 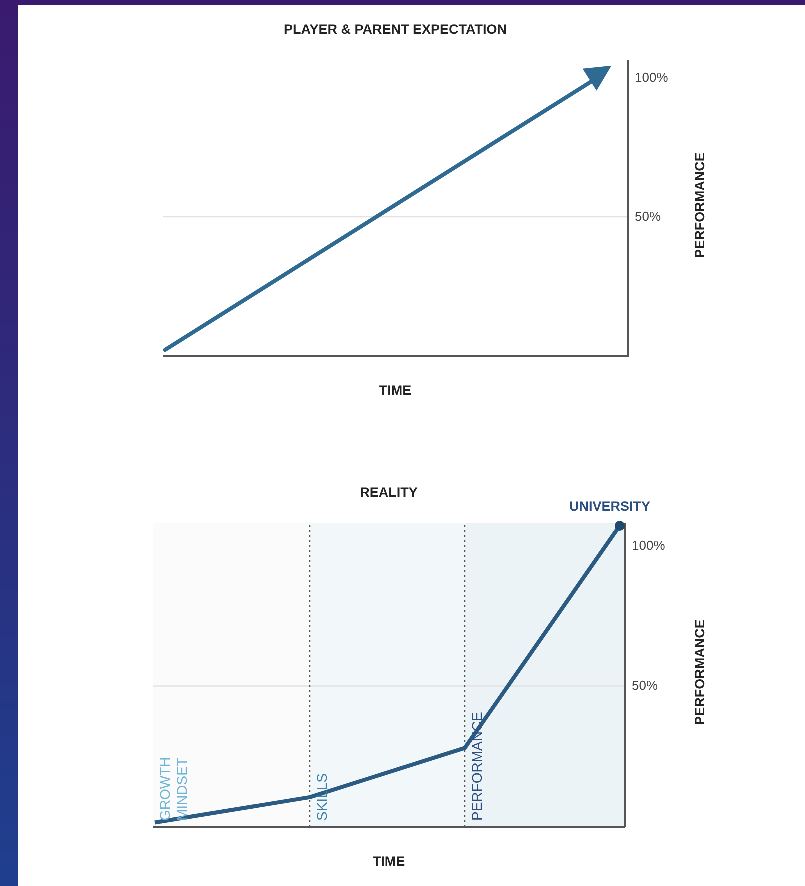 What do you see at coordinates (395, 29) in the screenshot?
I see `text: PLAYER & PARENT EXPECTATION` at bounding box center [395, 29].